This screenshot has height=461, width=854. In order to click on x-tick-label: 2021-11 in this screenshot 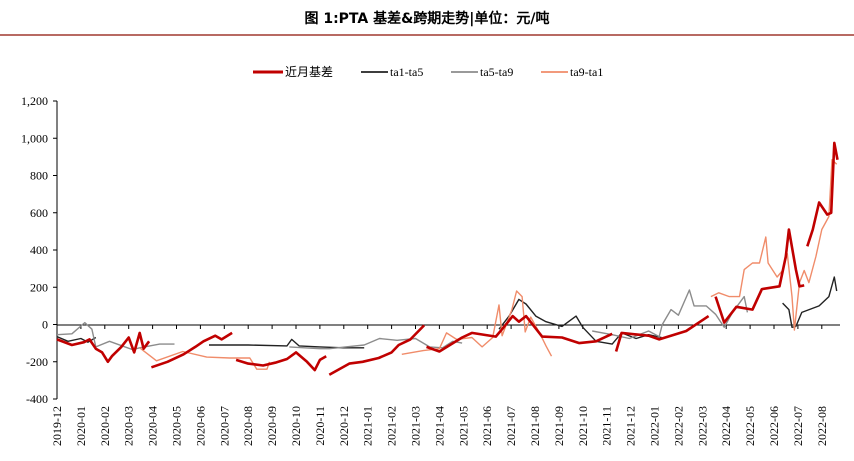, I will do `click(607, 426)`.